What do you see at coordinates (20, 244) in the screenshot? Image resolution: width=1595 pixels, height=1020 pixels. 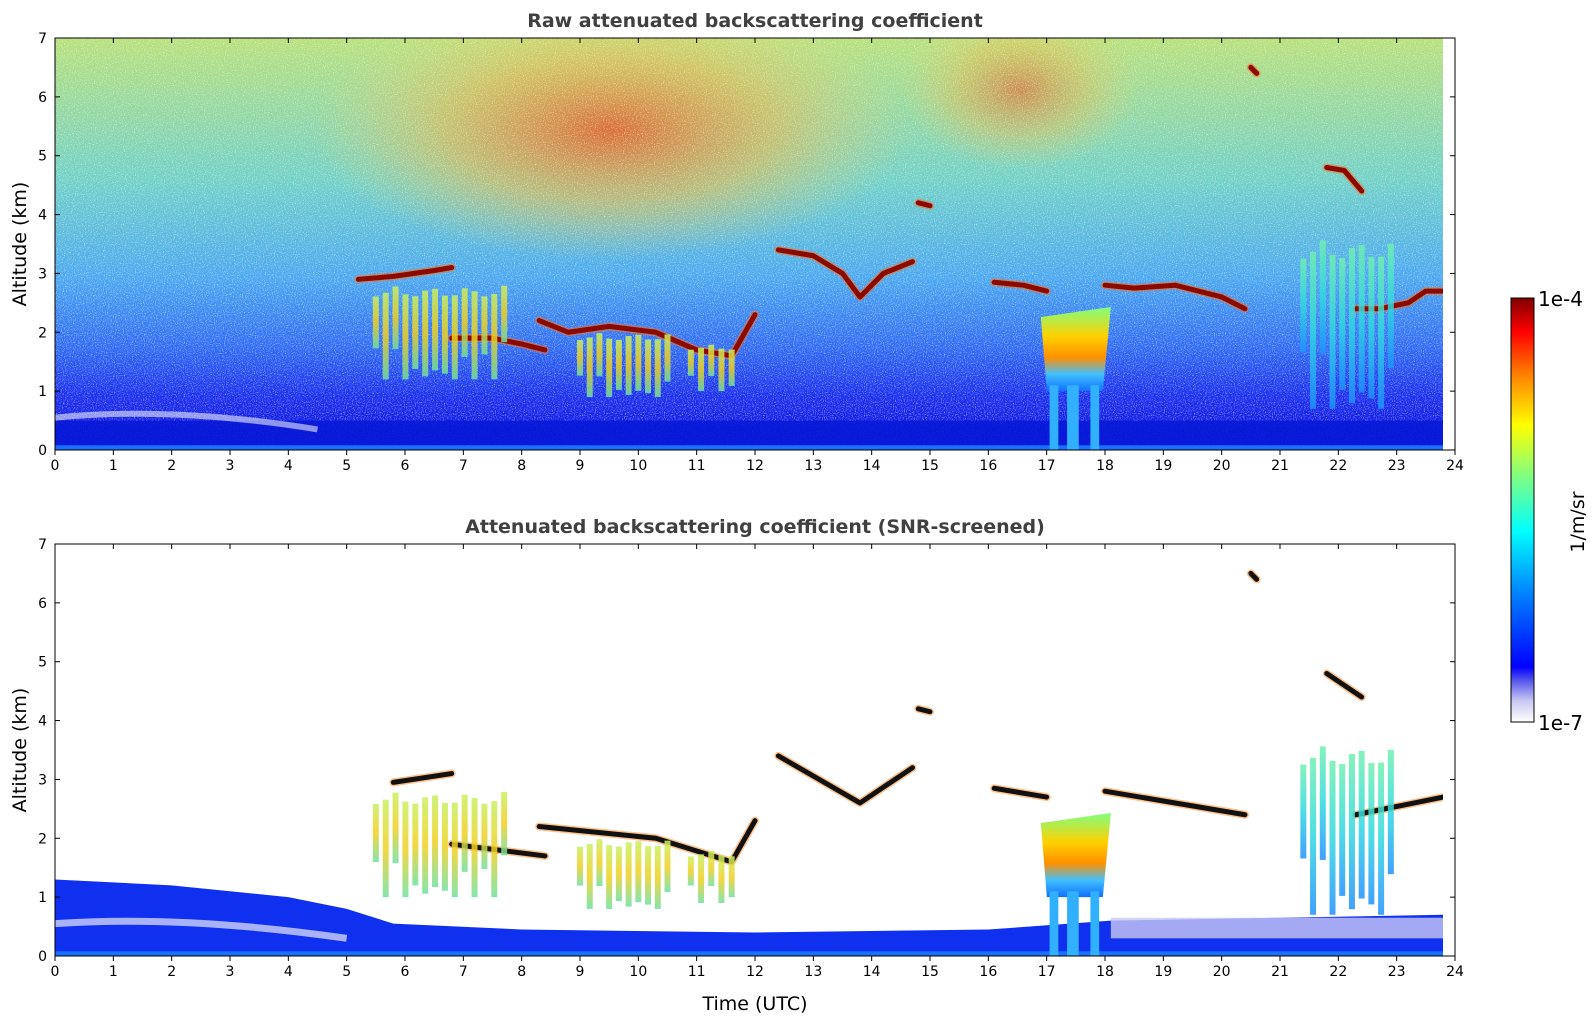 I see `top-y-axis-label: Altitude (km)` at bounding box center [20, 244].